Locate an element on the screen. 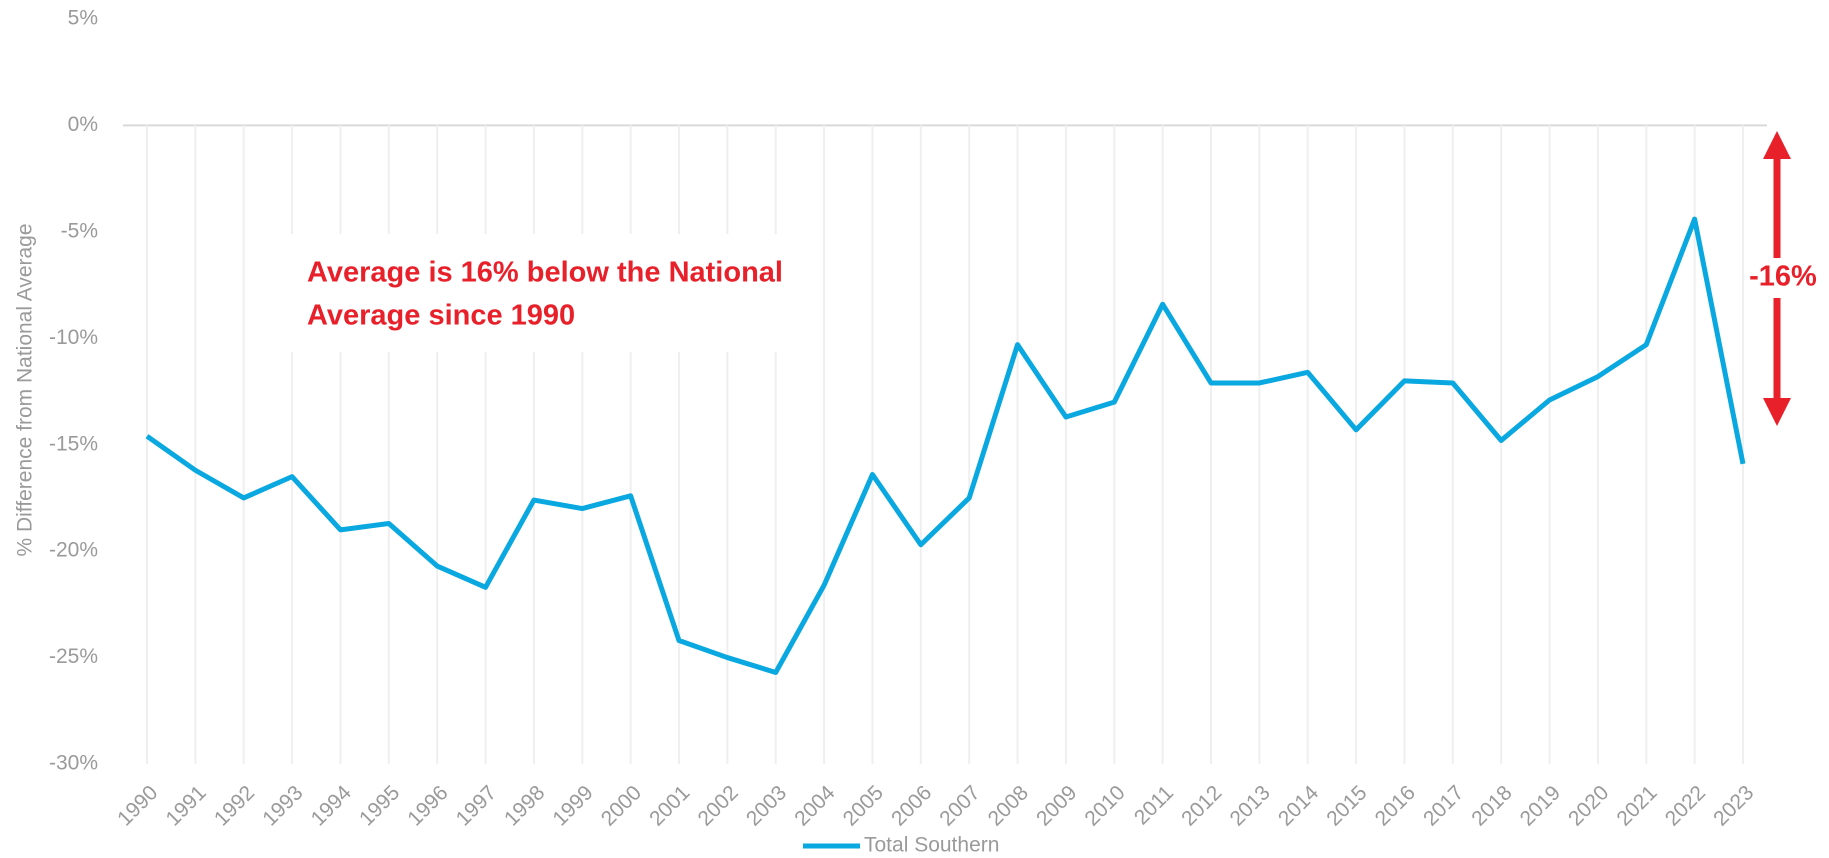 The width and height of the screenshot is (1829, 858). x-tick-label: 2004 is located at coordinates (815, 806).